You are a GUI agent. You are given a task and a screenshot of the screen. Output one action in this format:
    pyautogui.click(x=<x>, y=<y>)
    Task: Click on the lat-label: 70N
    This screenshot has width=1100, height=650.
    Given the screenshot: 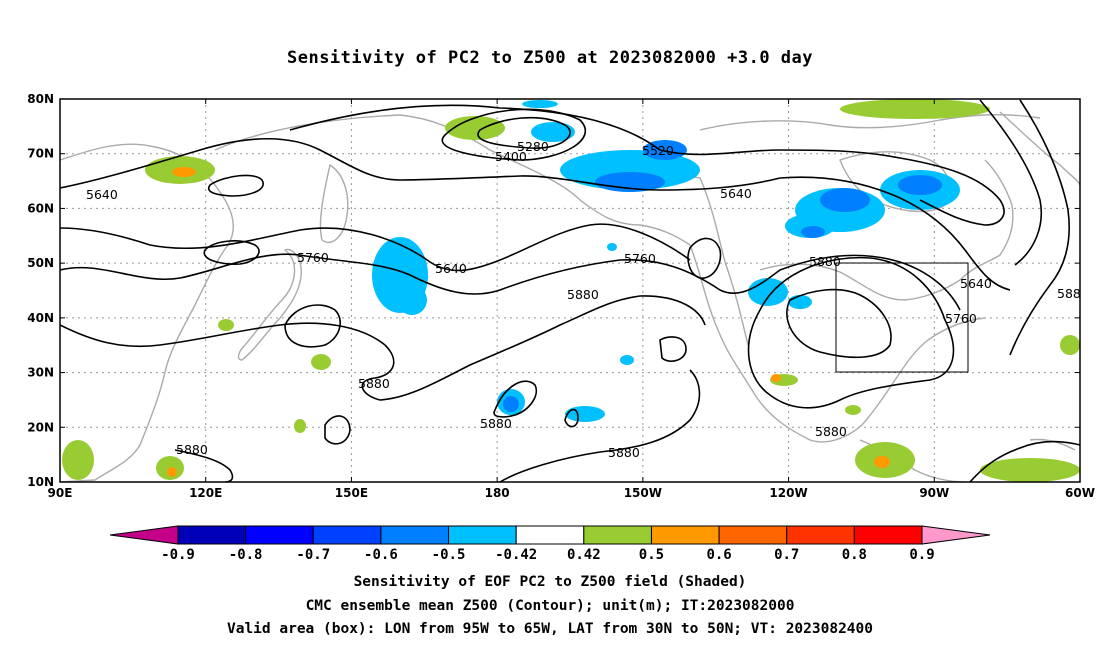 What is the action you would take?
    pyautogui.click(x=40, y=154)
    